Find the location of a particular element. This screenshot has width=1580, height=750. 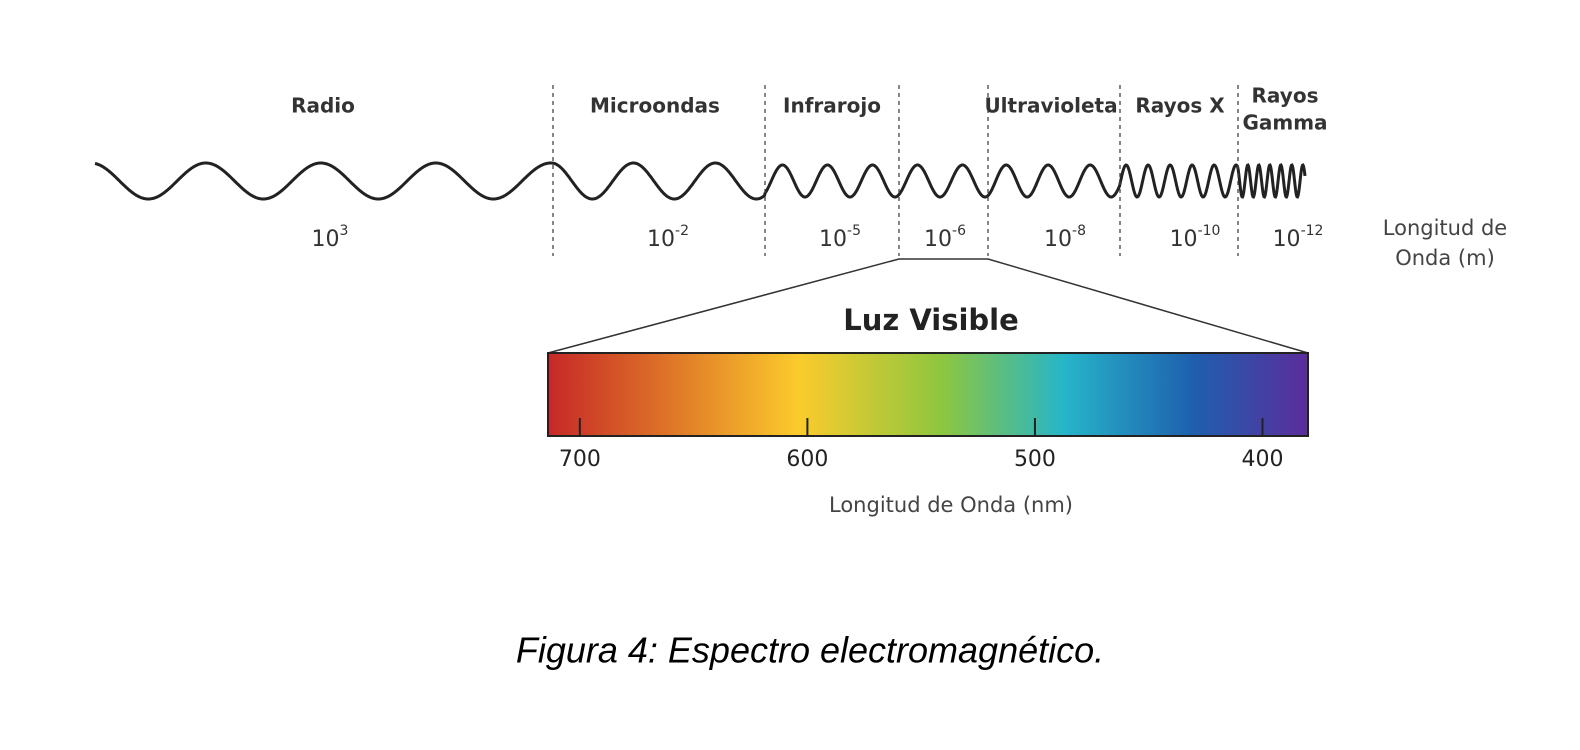

wavelength-axis-label: Onda (m) is located at coordinates (1445, 258).